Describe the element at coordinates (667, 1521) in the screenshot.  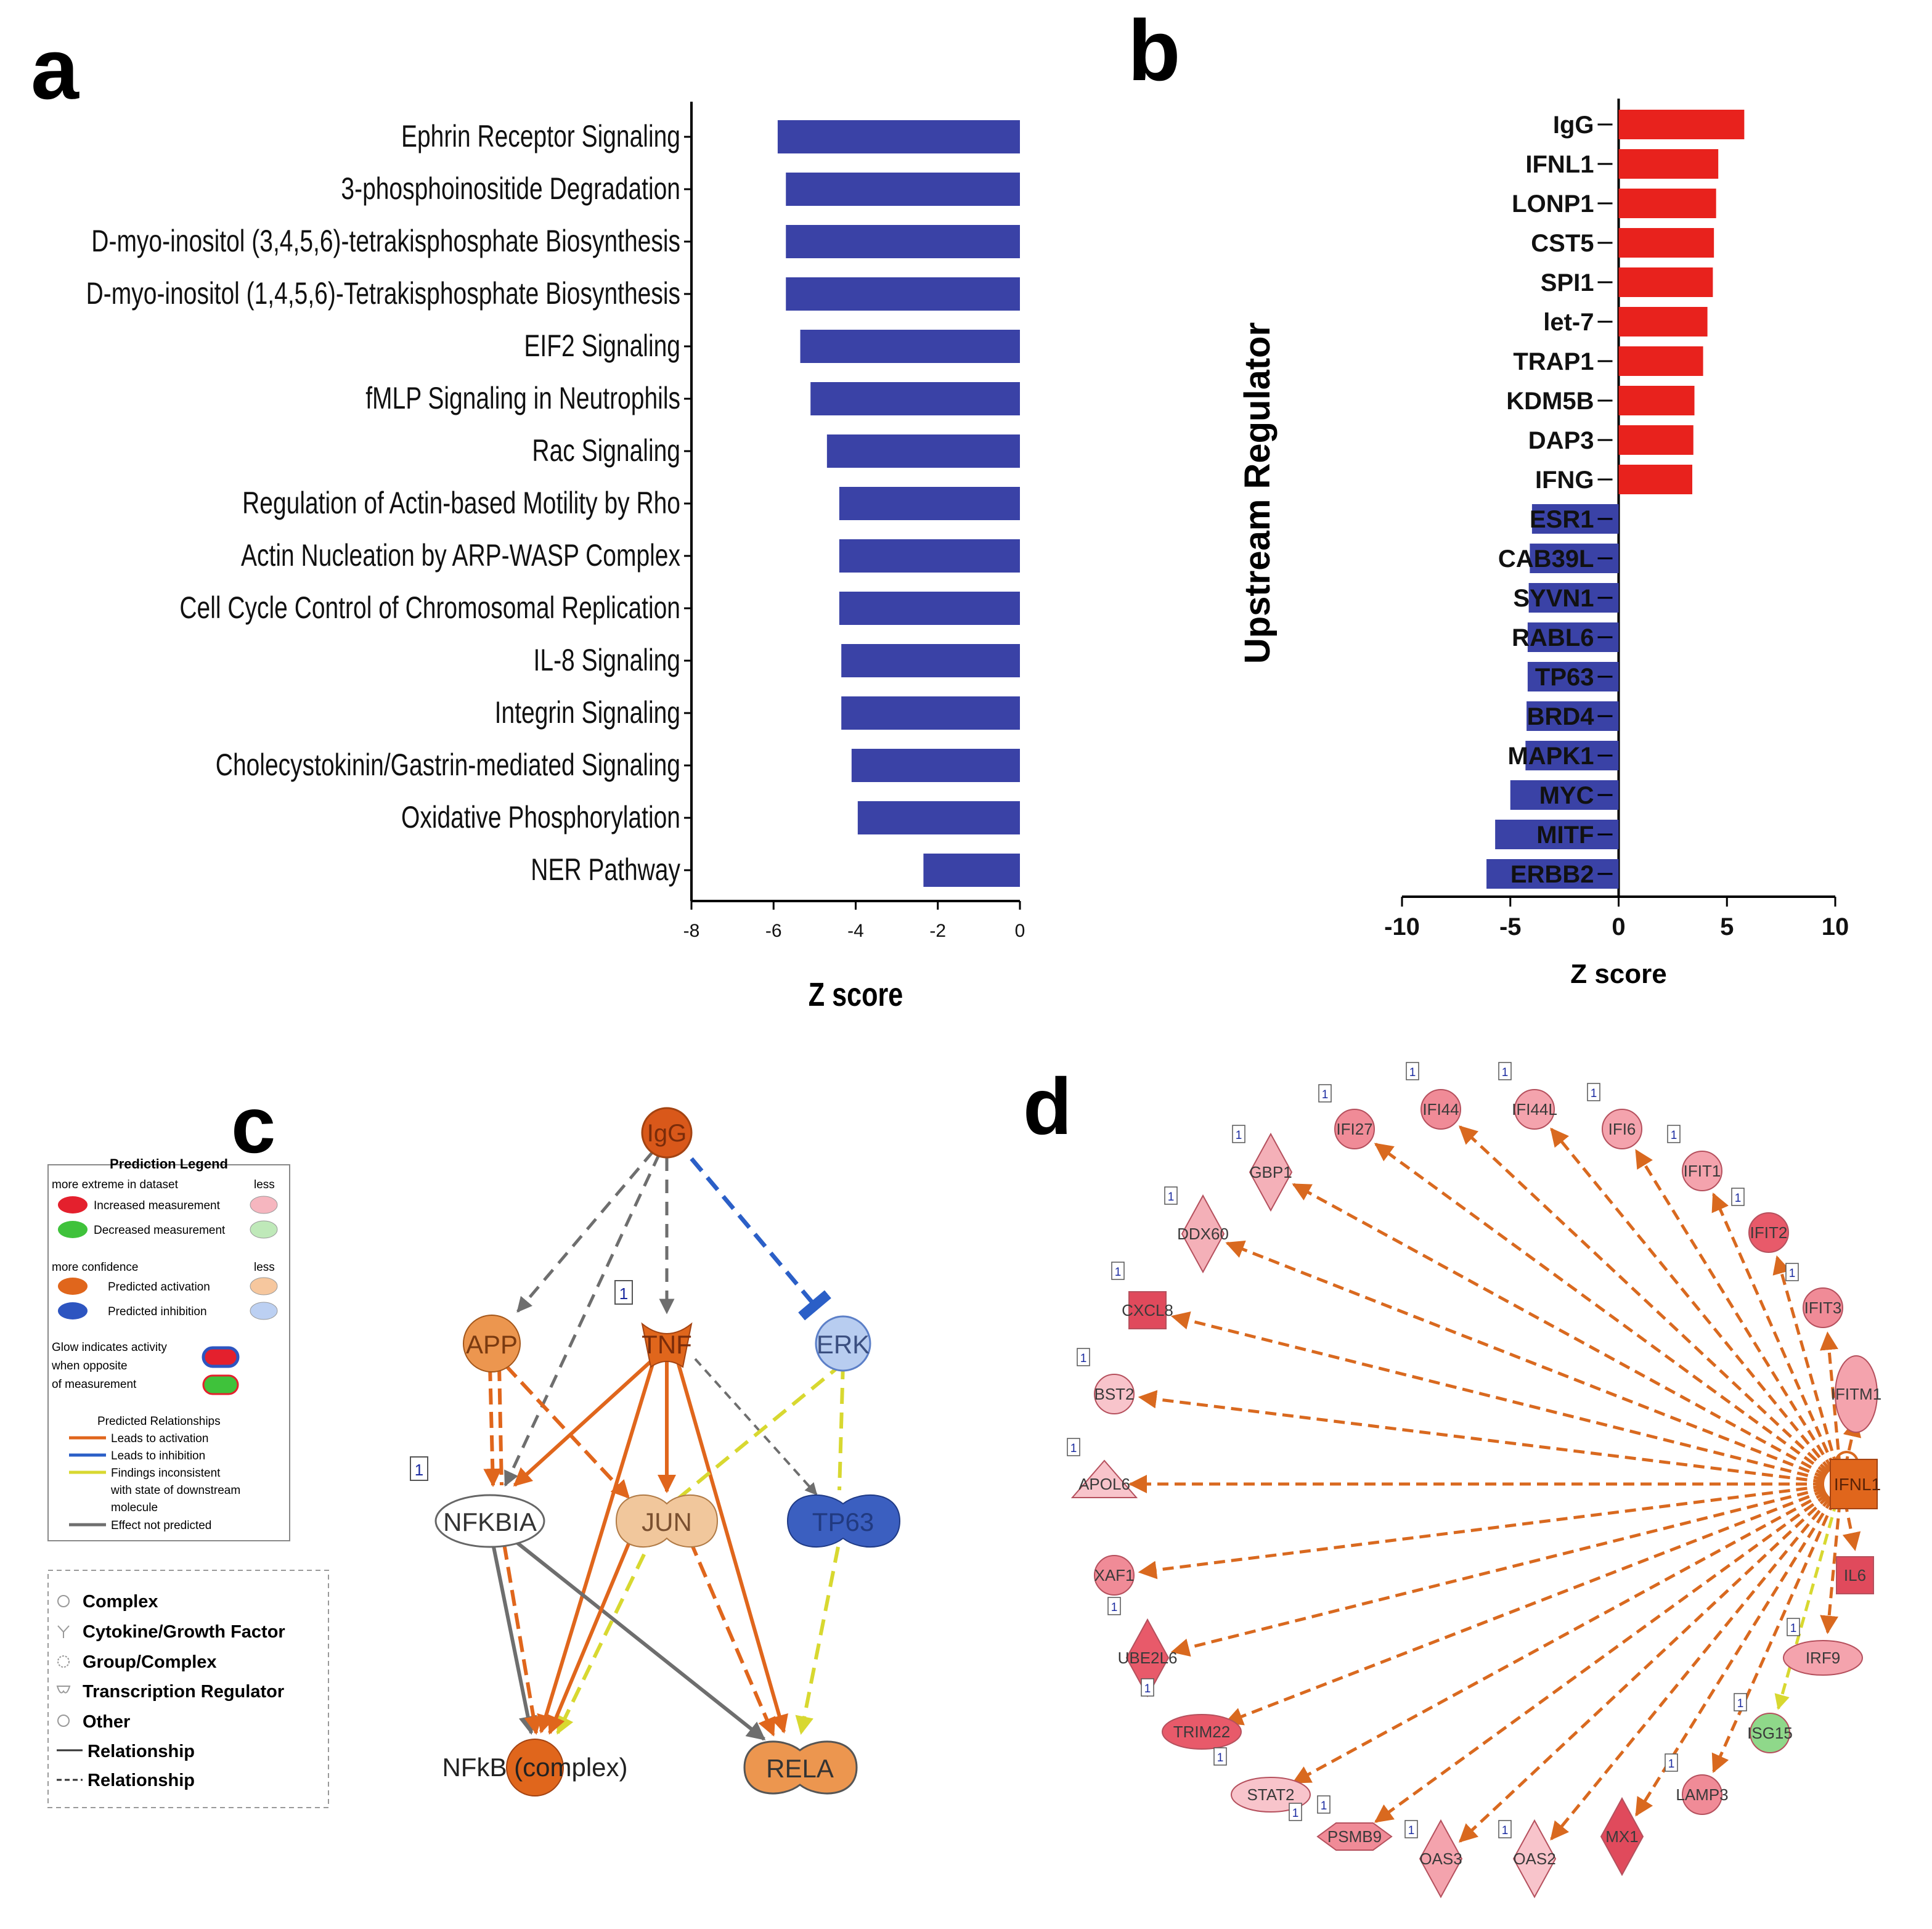
I see `node-jun` at that location.